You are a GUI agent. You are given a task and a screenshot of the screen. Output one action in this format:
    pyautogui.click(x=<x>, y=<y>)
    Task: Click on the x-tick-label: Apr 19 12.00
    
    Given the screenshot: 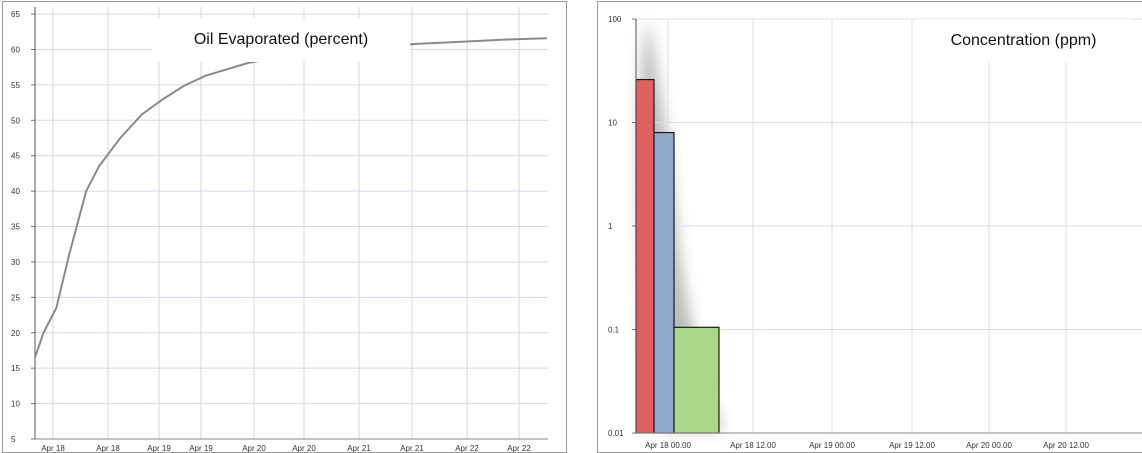 What is the action you would take?
    pyautogui.click(x=912, y=445)
    